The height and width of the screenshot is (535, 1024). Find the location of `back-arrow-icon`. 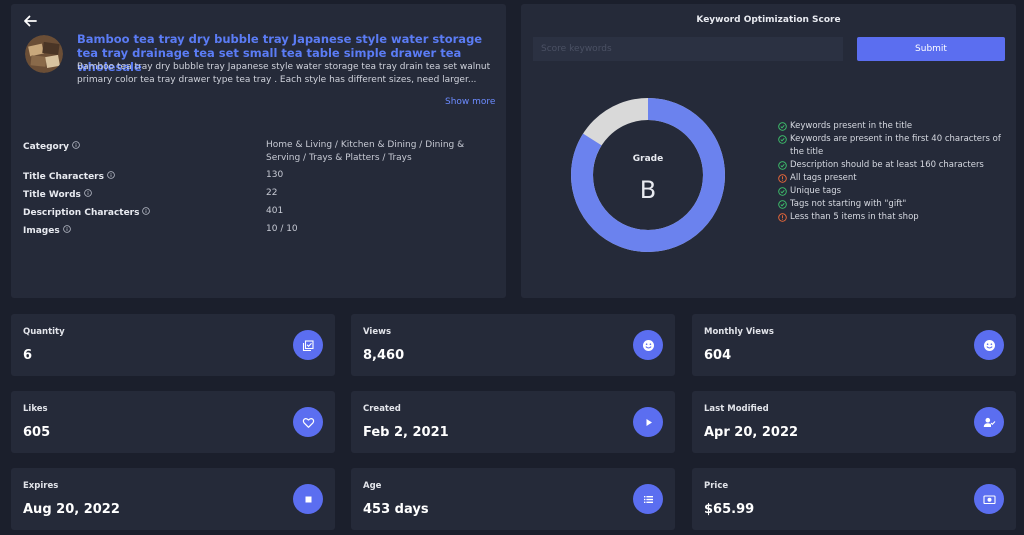

back-arrow-icon is located at coordinates (30, 21).